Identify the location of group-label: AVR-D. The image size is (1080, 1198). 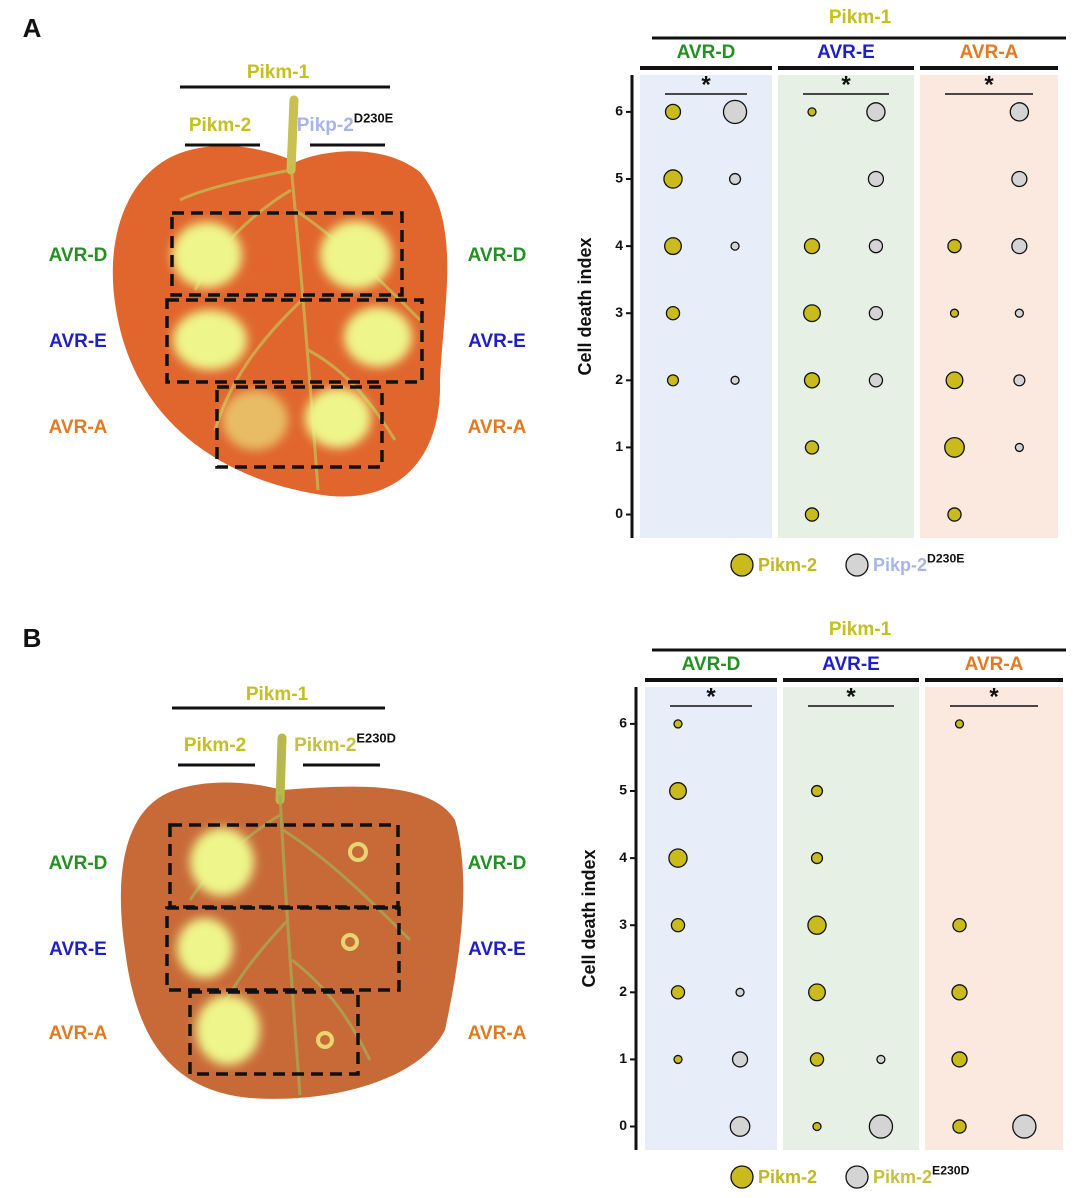
(711, 664).